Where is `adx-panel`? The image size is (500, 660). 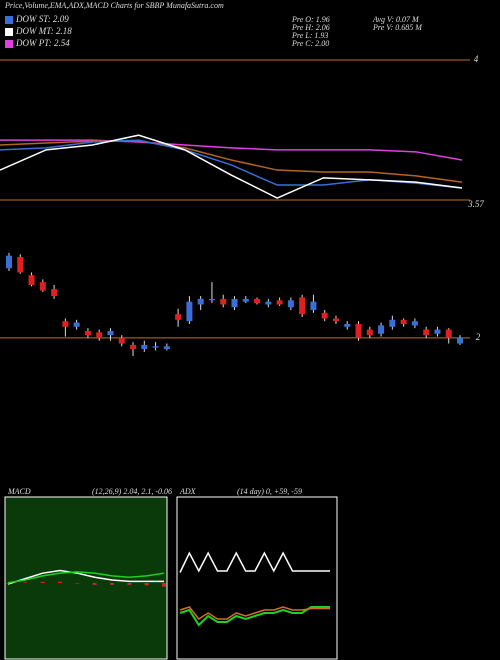
adx-panel is located at coordinates (257, 578).